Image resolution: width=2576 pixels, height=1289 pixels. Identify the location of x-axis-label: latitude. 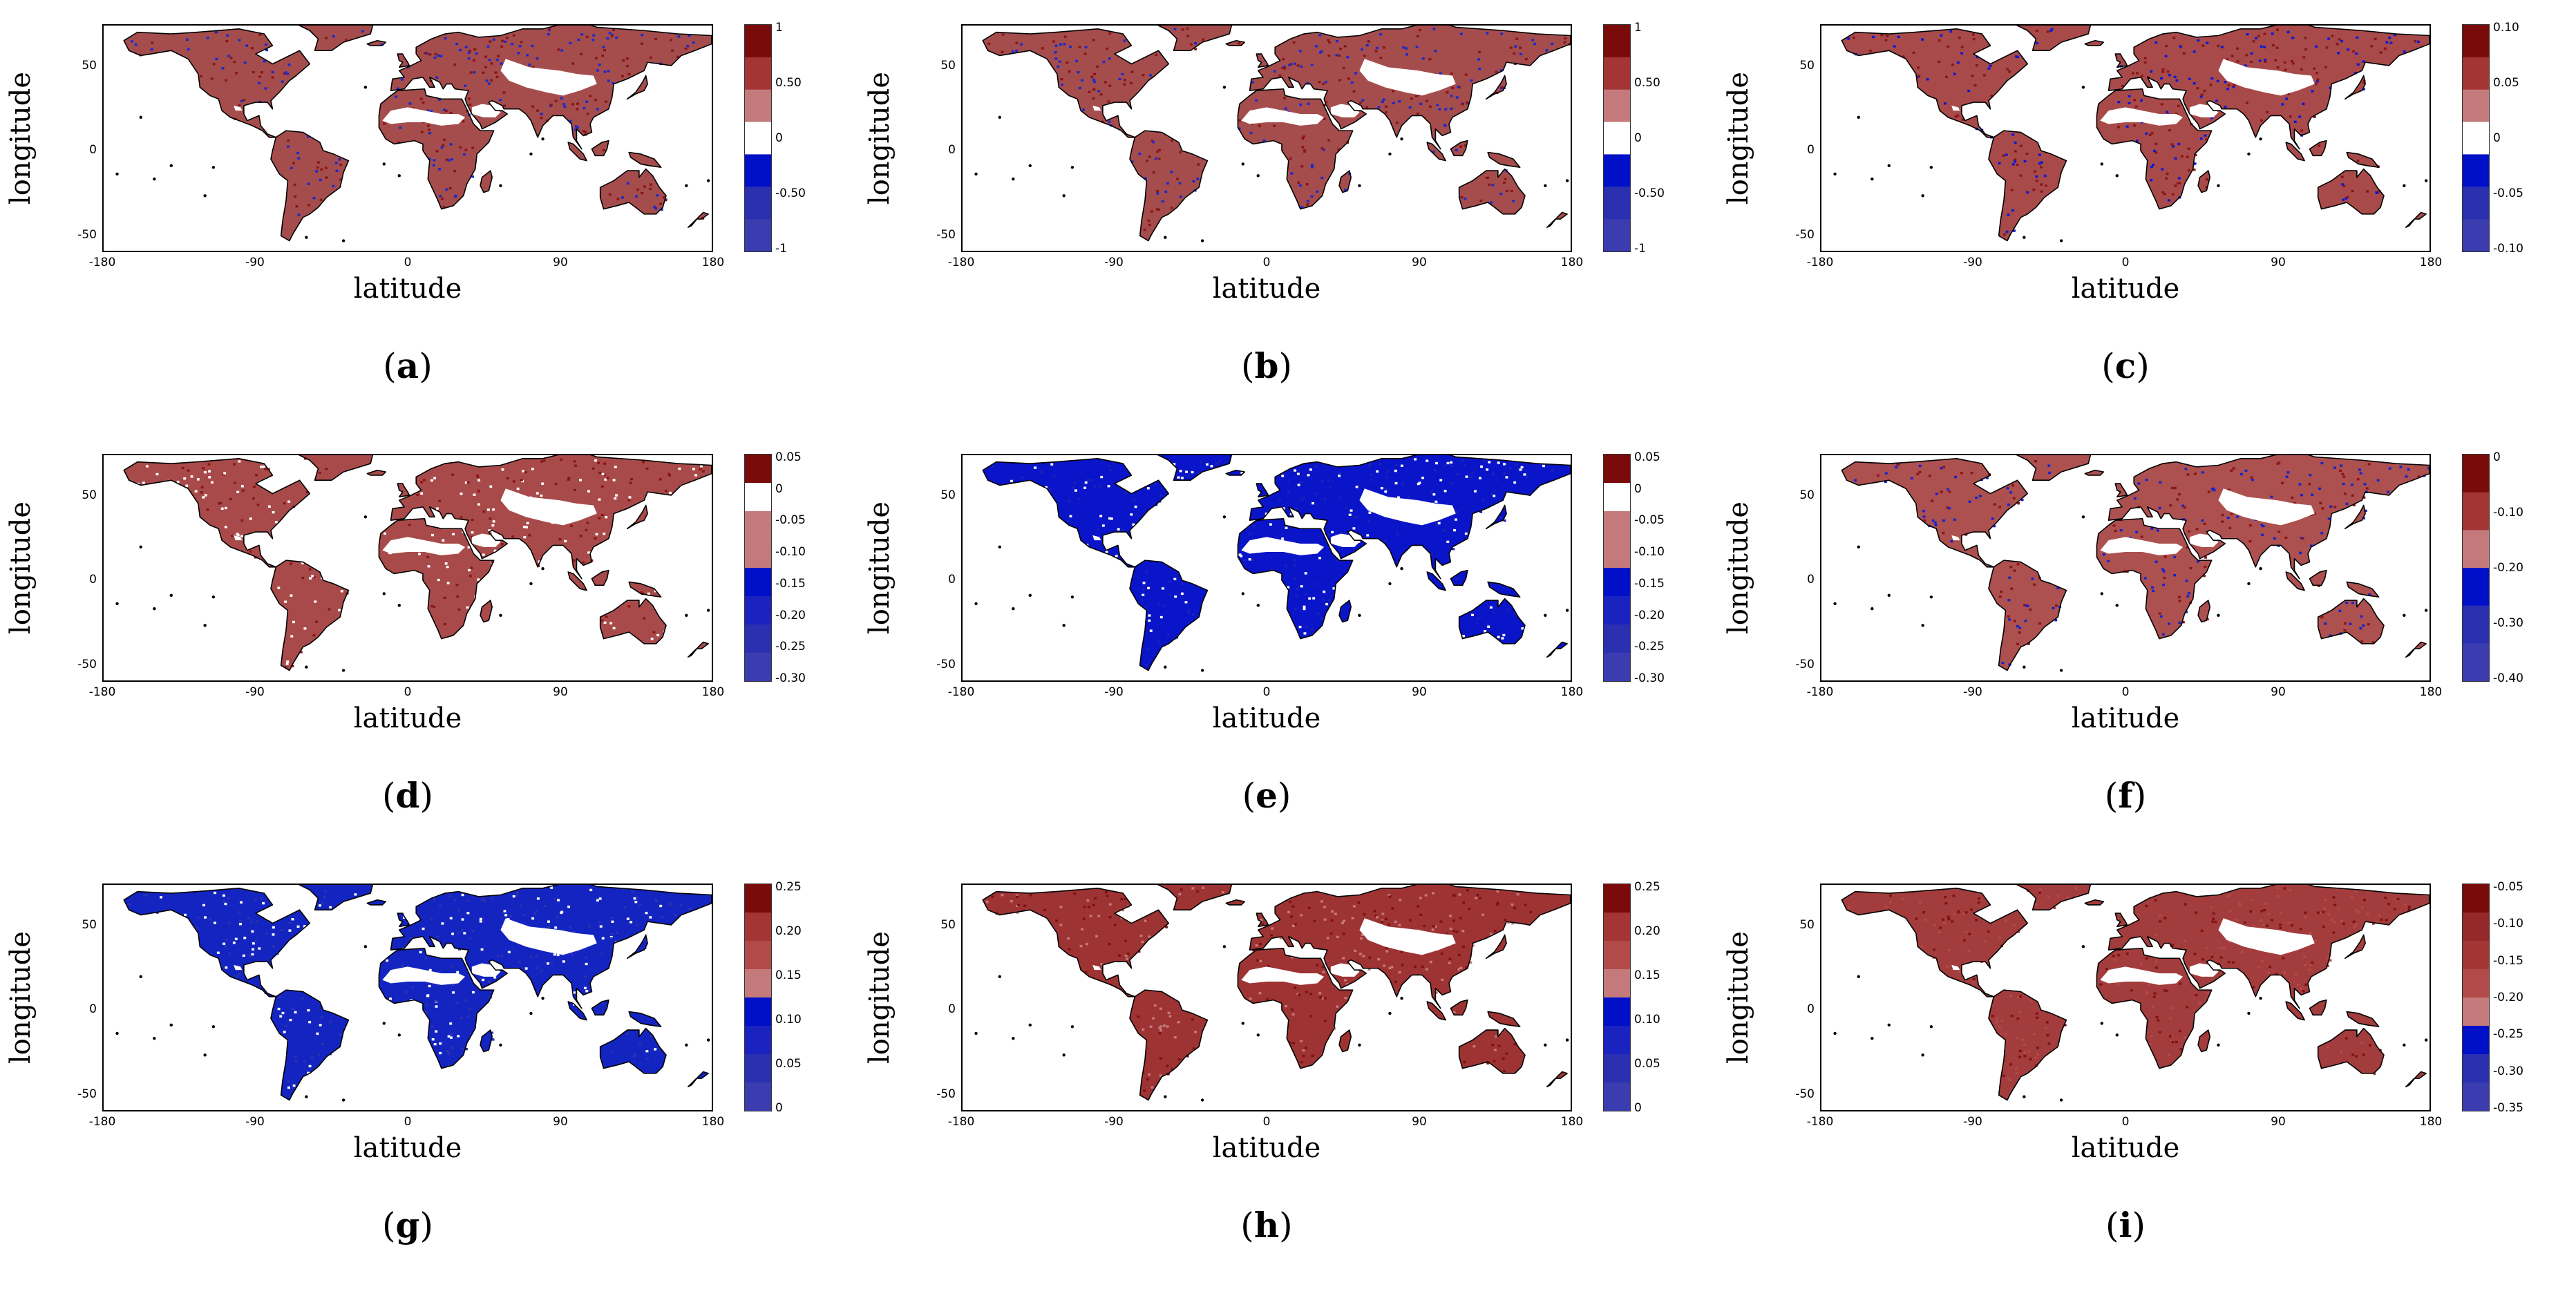
(1266, 1148).